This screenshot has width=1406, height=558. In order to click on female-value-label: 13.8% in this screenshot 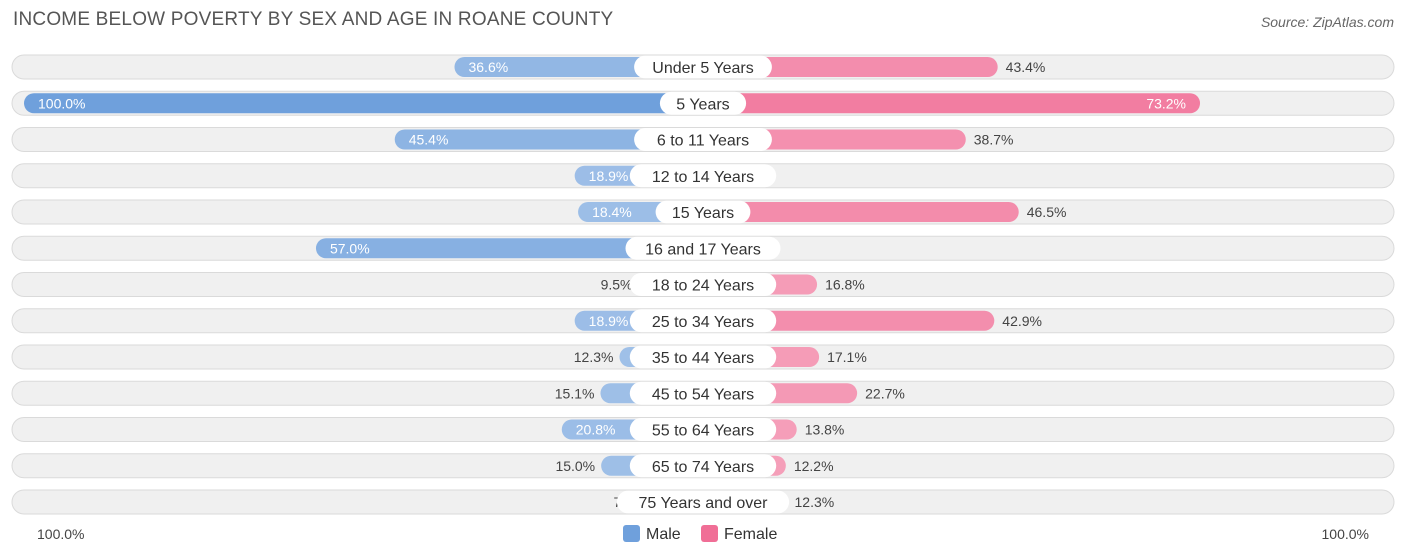, I will do `click(825, 430)`.